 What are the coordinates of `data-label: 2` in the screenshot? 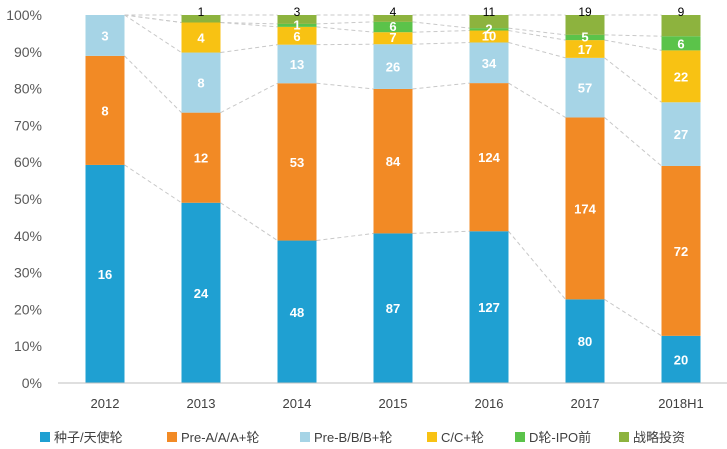 It's located at (488, 28).